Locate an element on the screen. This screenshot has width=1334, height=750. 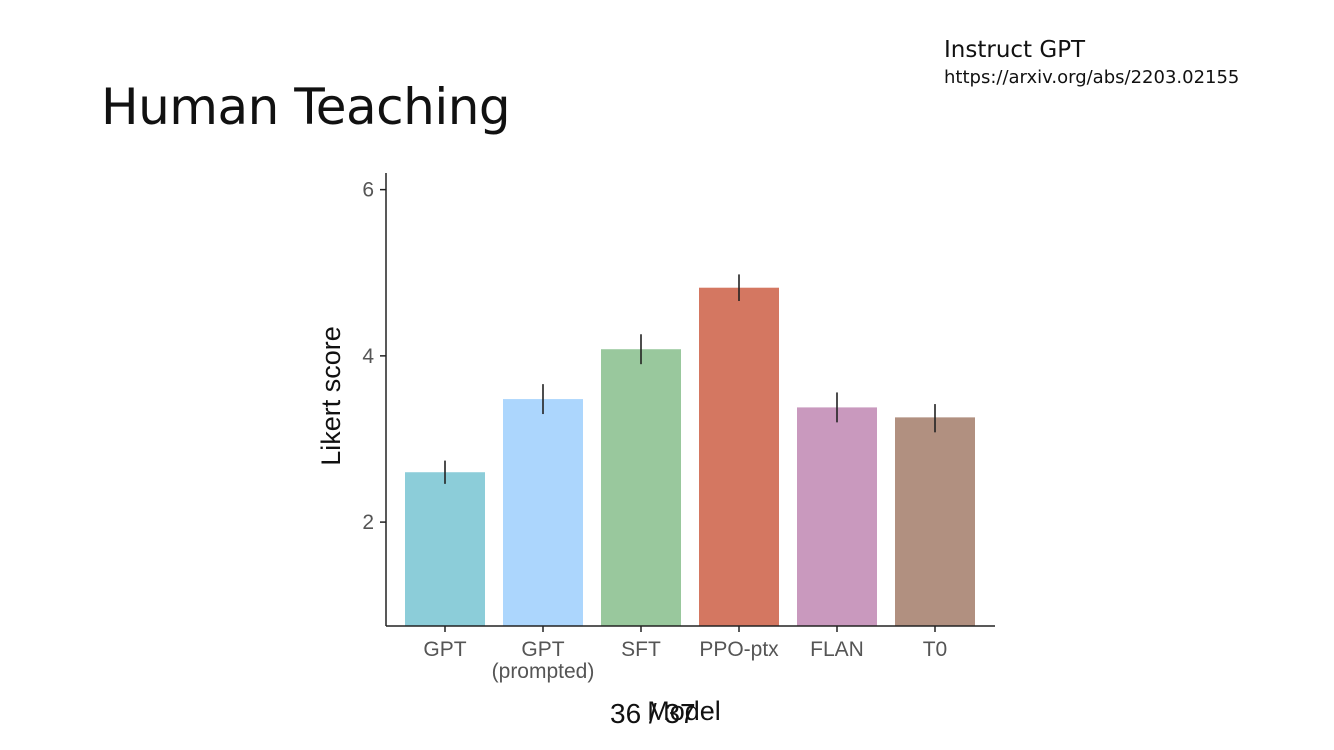
y-tick-label: 6 is located at coordinates (368, 190).